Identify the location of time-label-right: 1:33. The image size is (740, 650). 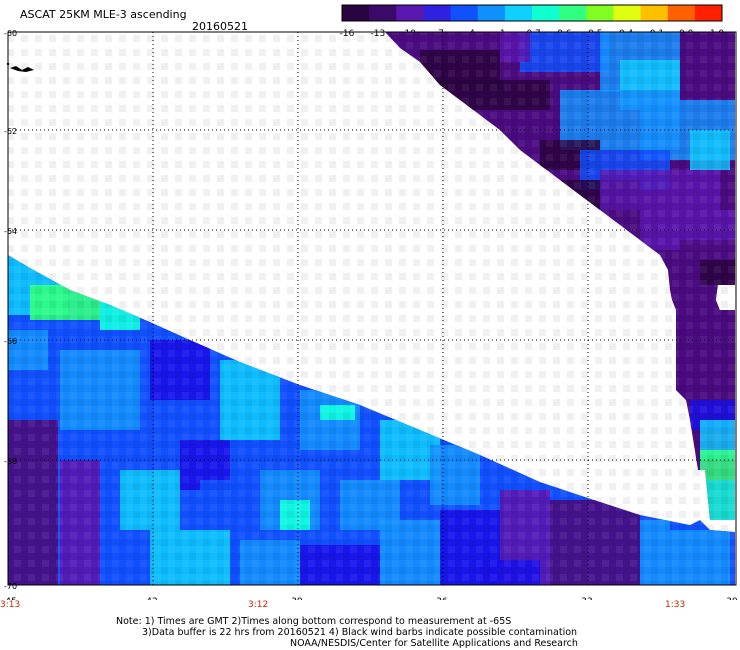
(675, 605).